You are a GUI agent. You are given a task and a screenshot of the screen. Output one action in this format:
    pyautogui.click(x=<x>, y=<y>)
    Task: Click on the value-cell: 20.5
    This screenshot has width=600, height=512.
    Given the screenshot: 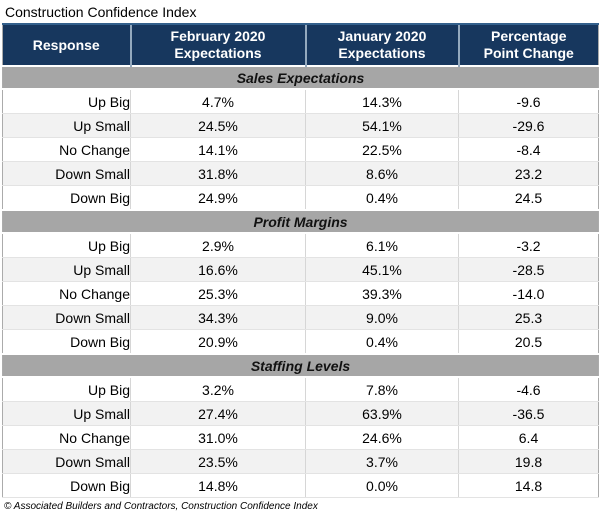 What is the action you would take?
    pyautogui.click(x=528, y=342)
    